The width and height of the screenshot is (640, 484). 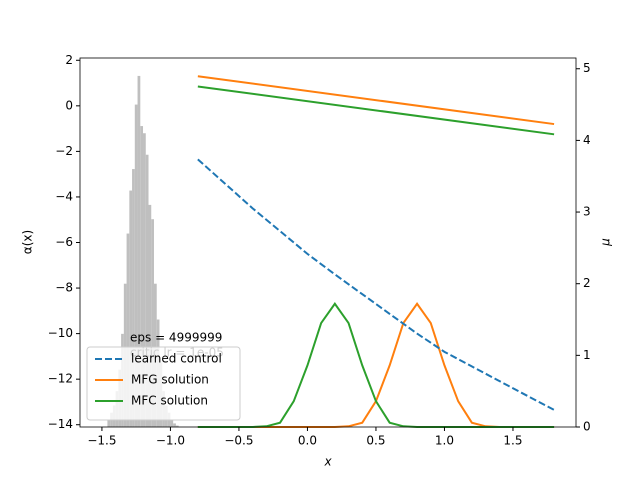 What do you see at coordinates (606, 242) in the screenshot?
I see `y2-axis-label: μ` at bounding box center [606, 242].